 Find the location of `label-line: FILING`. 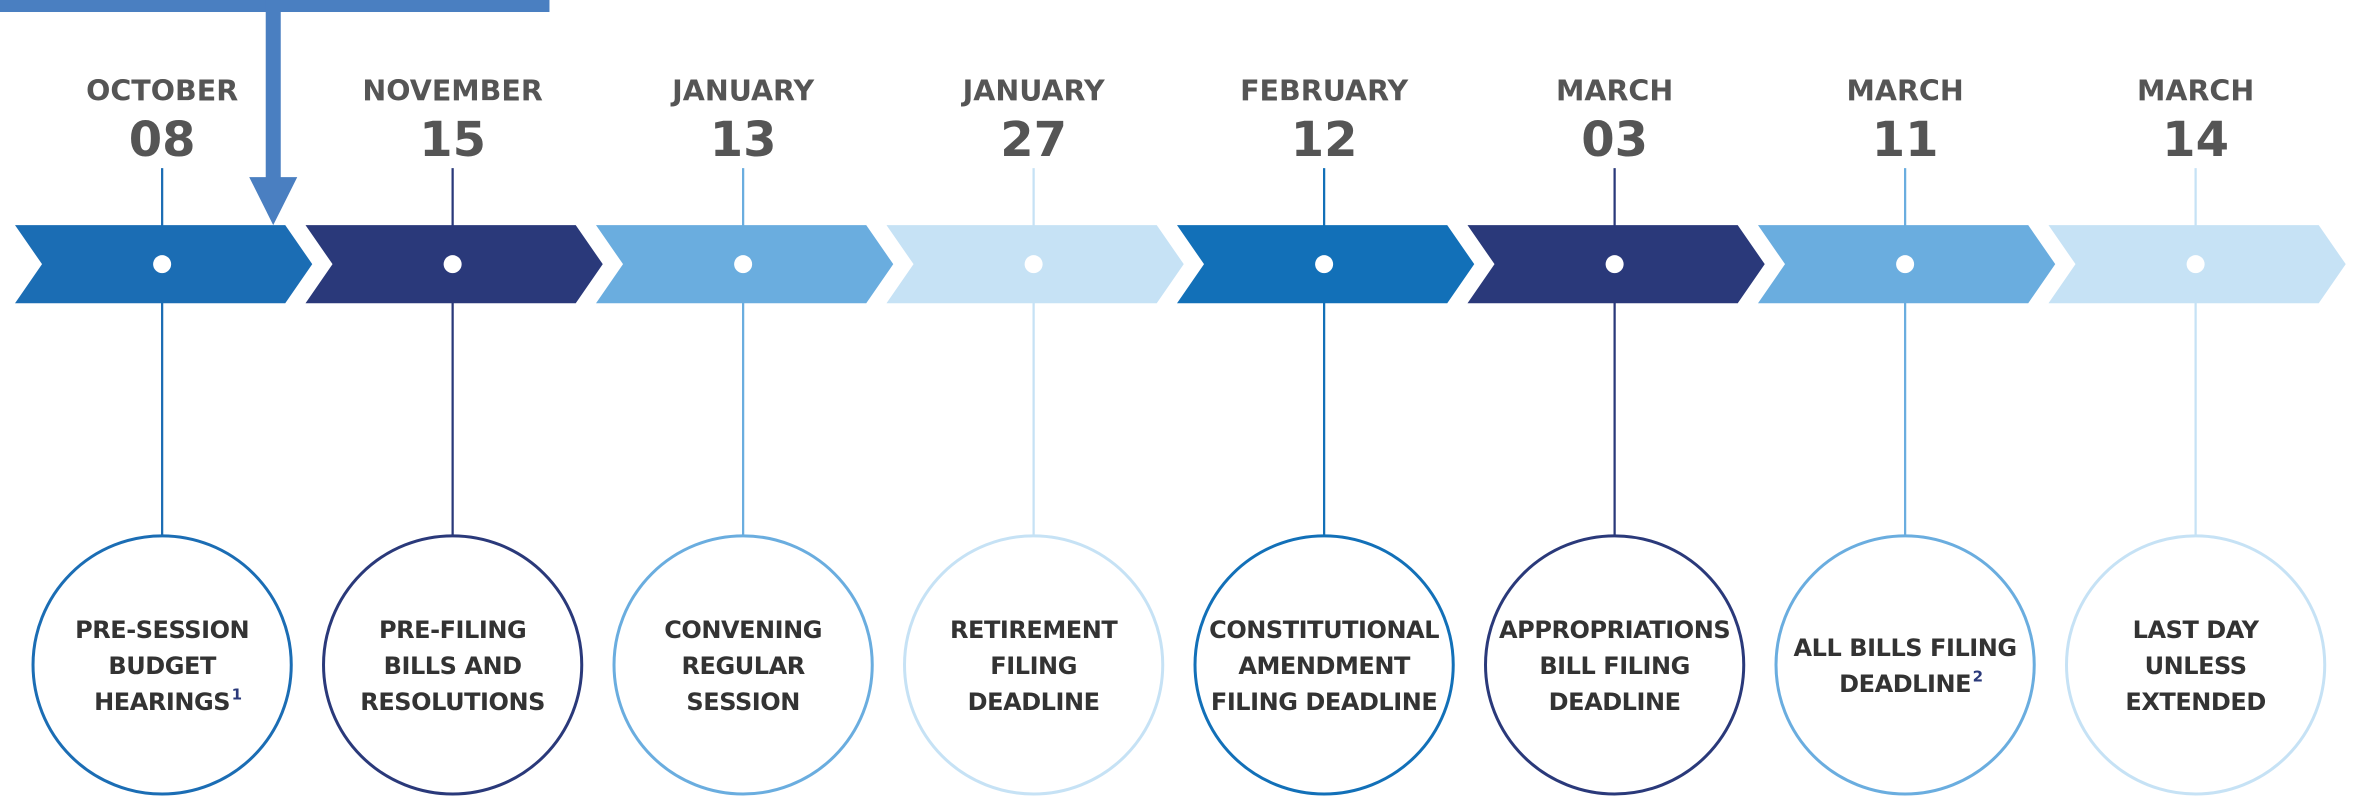

label-line: FILING is located at coordinates (1033, 666).